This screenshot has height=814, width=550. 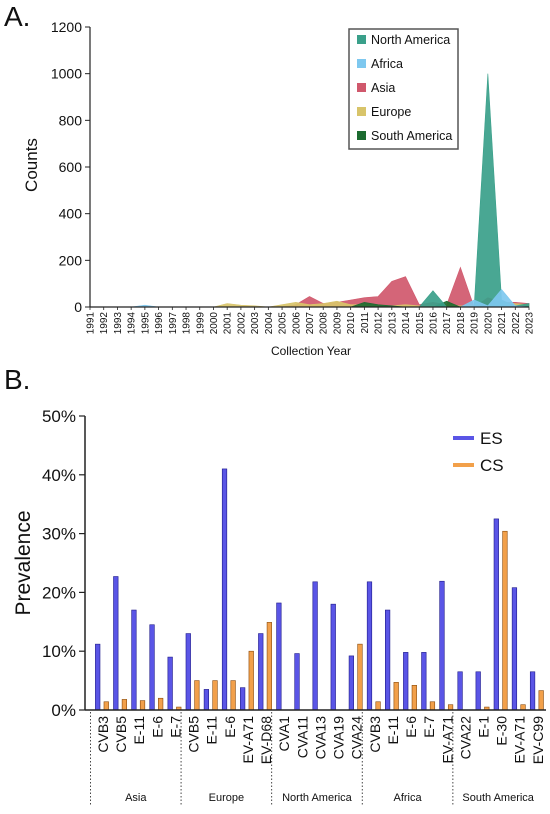 I want to click on panel-a-x-tick-label: 2020, so click(x=488, y=323).